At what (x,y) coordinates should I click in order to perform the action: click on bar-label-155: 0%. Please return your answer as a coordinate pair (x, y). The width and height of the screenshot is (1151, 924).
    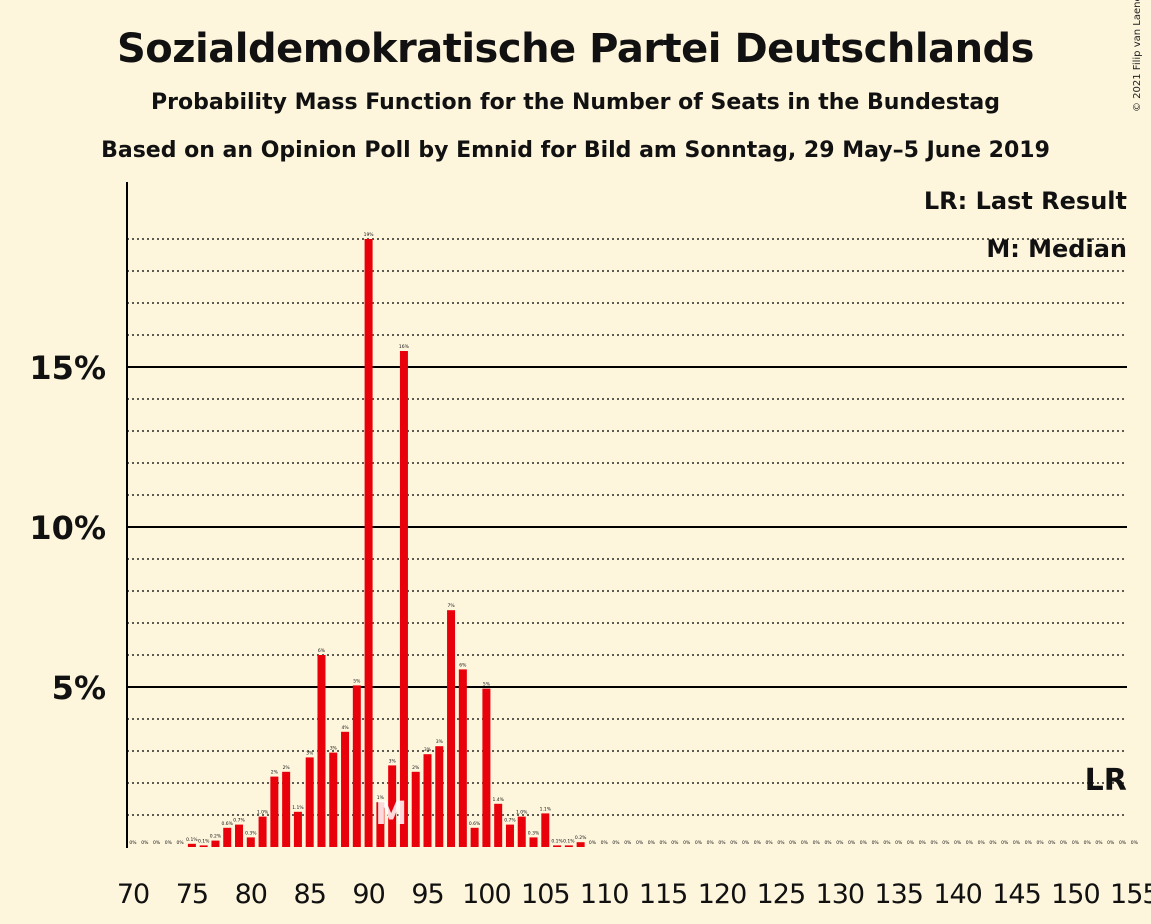
    Looking at the image, I should click on (1135, 843).